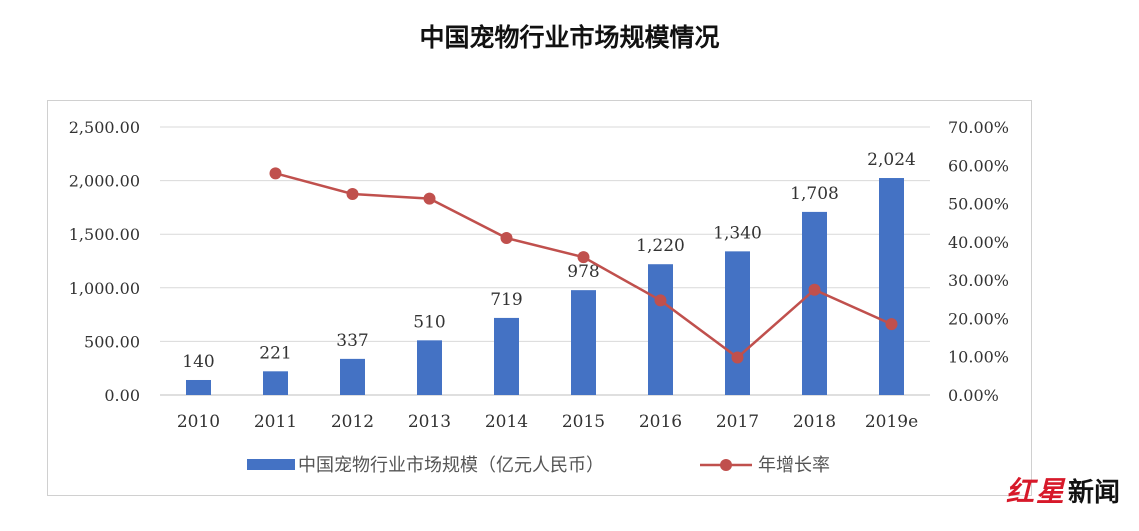  What do you see at coordinates (794, 465) in the screenshot?
I see `legend-line-label: 年增长率` at bounding box center [794, 465].